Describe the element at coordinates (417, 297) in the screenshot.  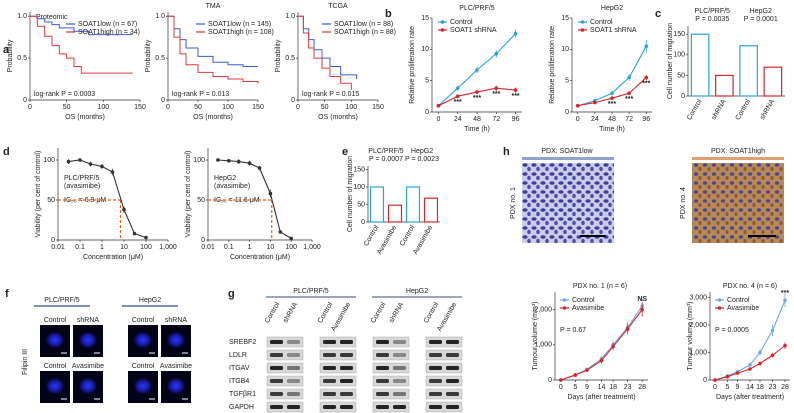
I see `group-bar` at that location.